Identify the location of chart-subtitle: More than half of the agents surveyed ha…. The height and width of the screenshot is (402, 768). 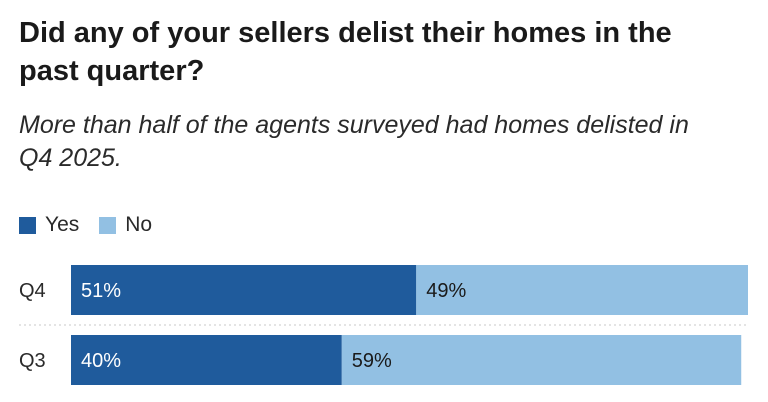
(354, 141).